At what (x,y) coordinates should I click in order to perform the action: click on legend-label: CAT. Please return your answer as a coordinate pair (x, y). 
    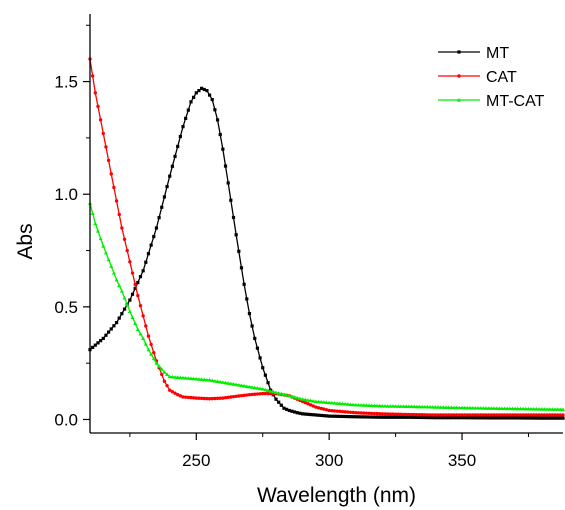
    Looking at the image, I should click on (501, 77).